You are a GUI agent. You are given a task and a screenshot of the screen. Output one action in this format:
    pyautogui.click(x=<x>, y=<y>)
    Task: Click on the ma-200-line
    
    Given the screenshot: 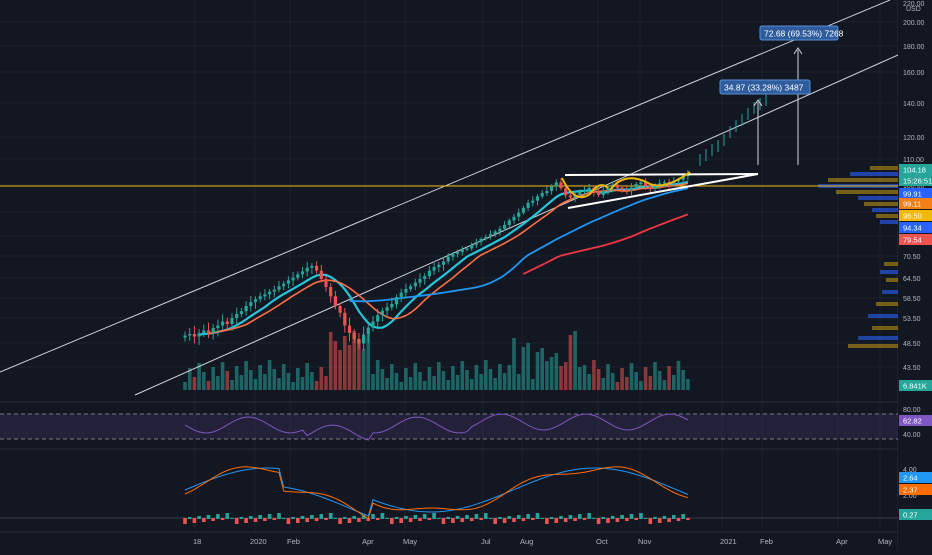 What is the action you would take?
    pyautogui.click(x=606, y=244)
    